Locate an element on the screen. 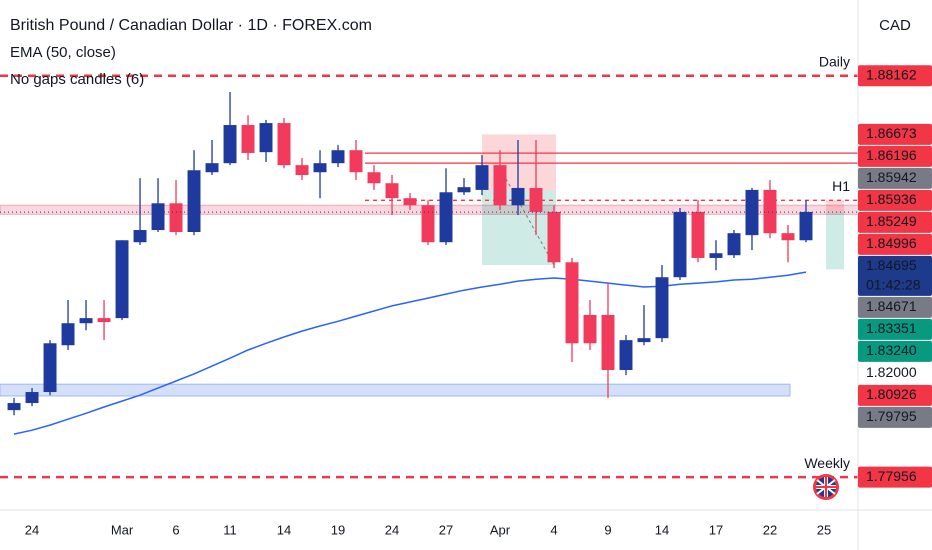 The height and width of the screenshot is (550, 932). x-tick-label: 27 is located at coordinates (446, 529).